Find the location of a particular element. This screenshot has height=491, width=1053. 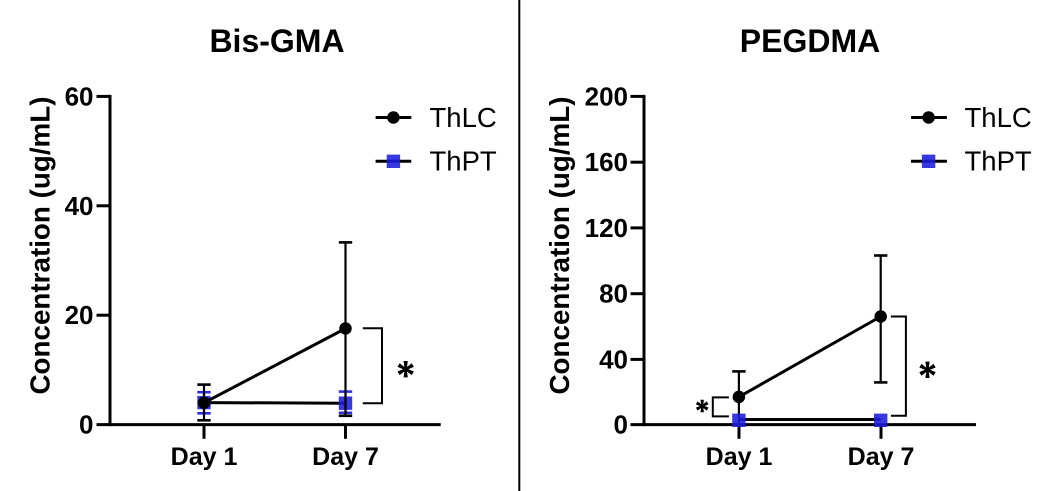

svg-text: 160 is located at coordinates (606, 162).